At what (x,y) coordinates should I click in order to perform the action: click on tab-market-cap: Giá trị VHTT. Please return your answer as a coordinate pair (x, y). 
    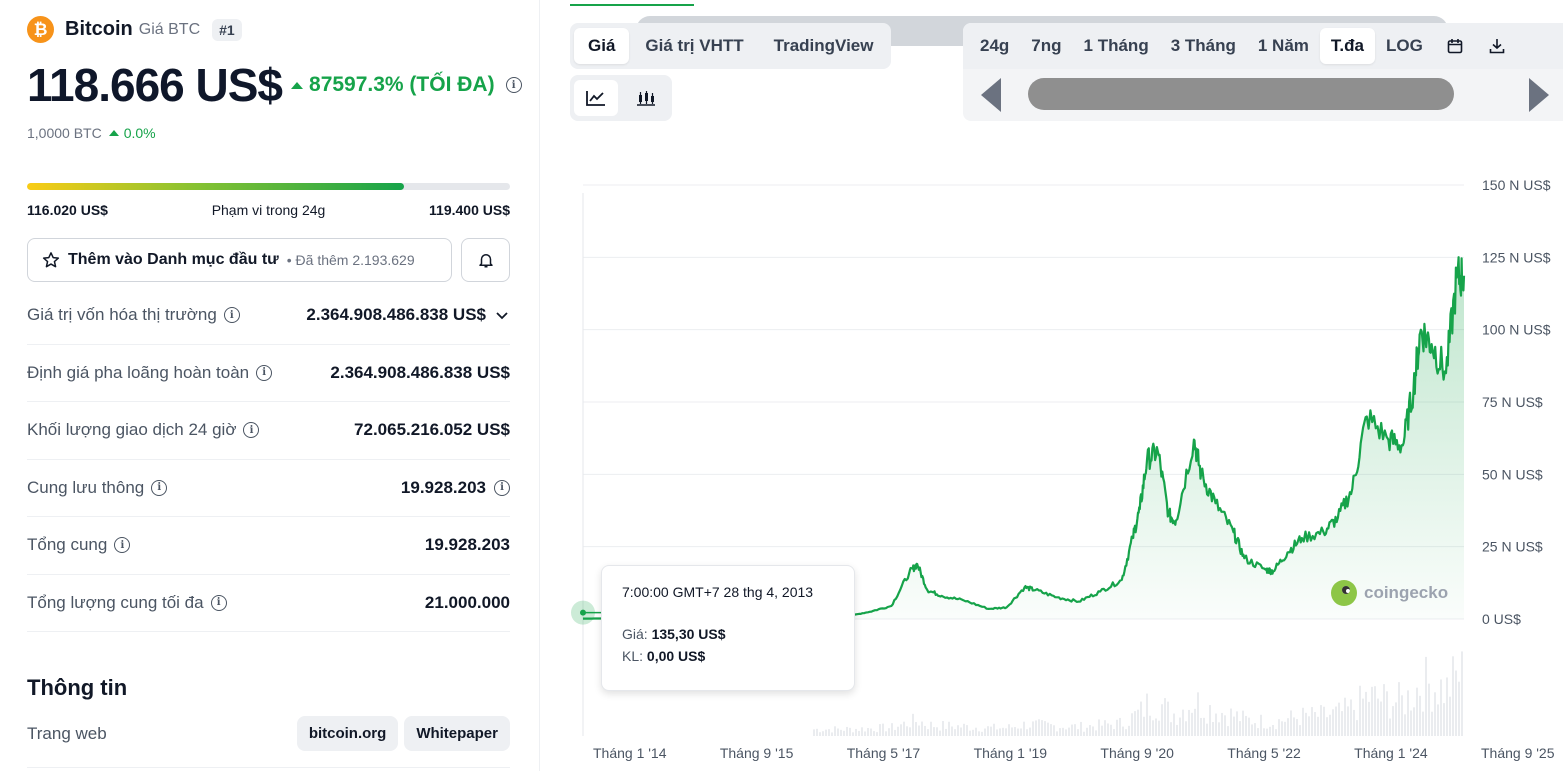
    Looking at the image, I should click on (694, 45).